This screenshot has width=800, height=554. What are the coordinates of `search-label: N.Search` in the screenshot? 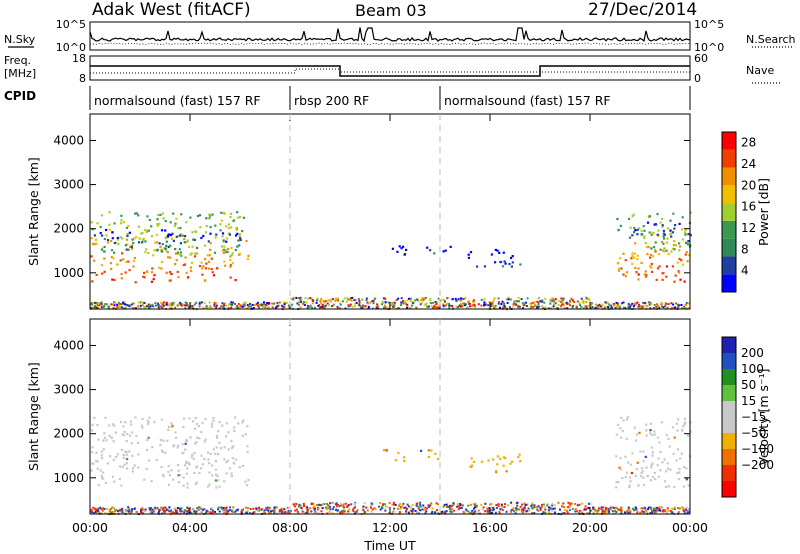 It's located at (771, 39).